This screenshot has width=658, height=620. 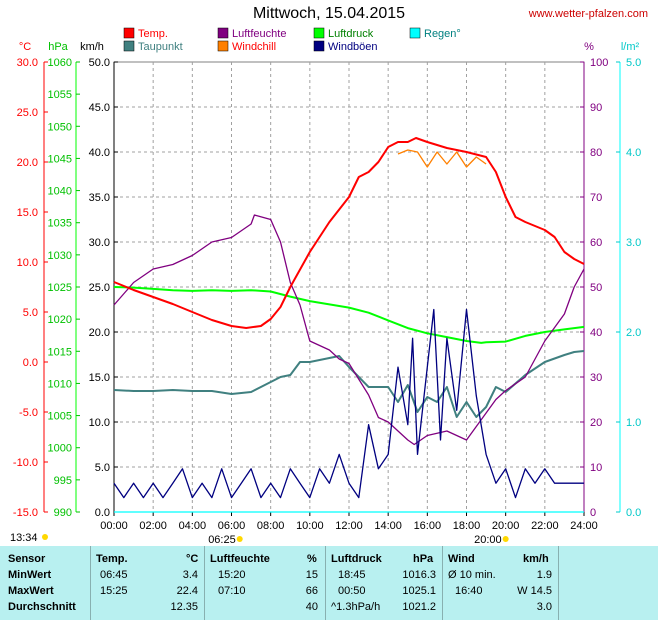 What do you see at coordinates (92, 47) in the screenshot?
I see `wind-axis-title: km/h` at bounding box center [92, 47].